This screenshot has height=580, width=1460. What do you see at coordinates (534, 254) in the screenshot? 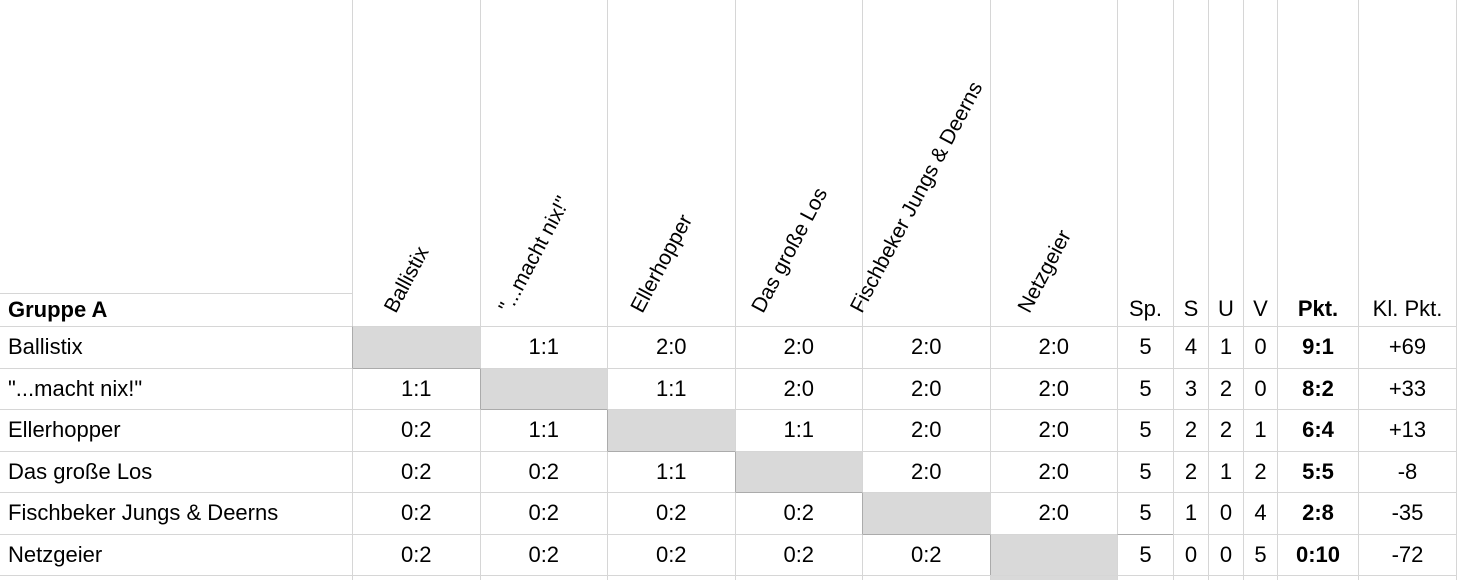
I see `rotated-team-label: "...macht nix!"` at bounding box center [534, 254].